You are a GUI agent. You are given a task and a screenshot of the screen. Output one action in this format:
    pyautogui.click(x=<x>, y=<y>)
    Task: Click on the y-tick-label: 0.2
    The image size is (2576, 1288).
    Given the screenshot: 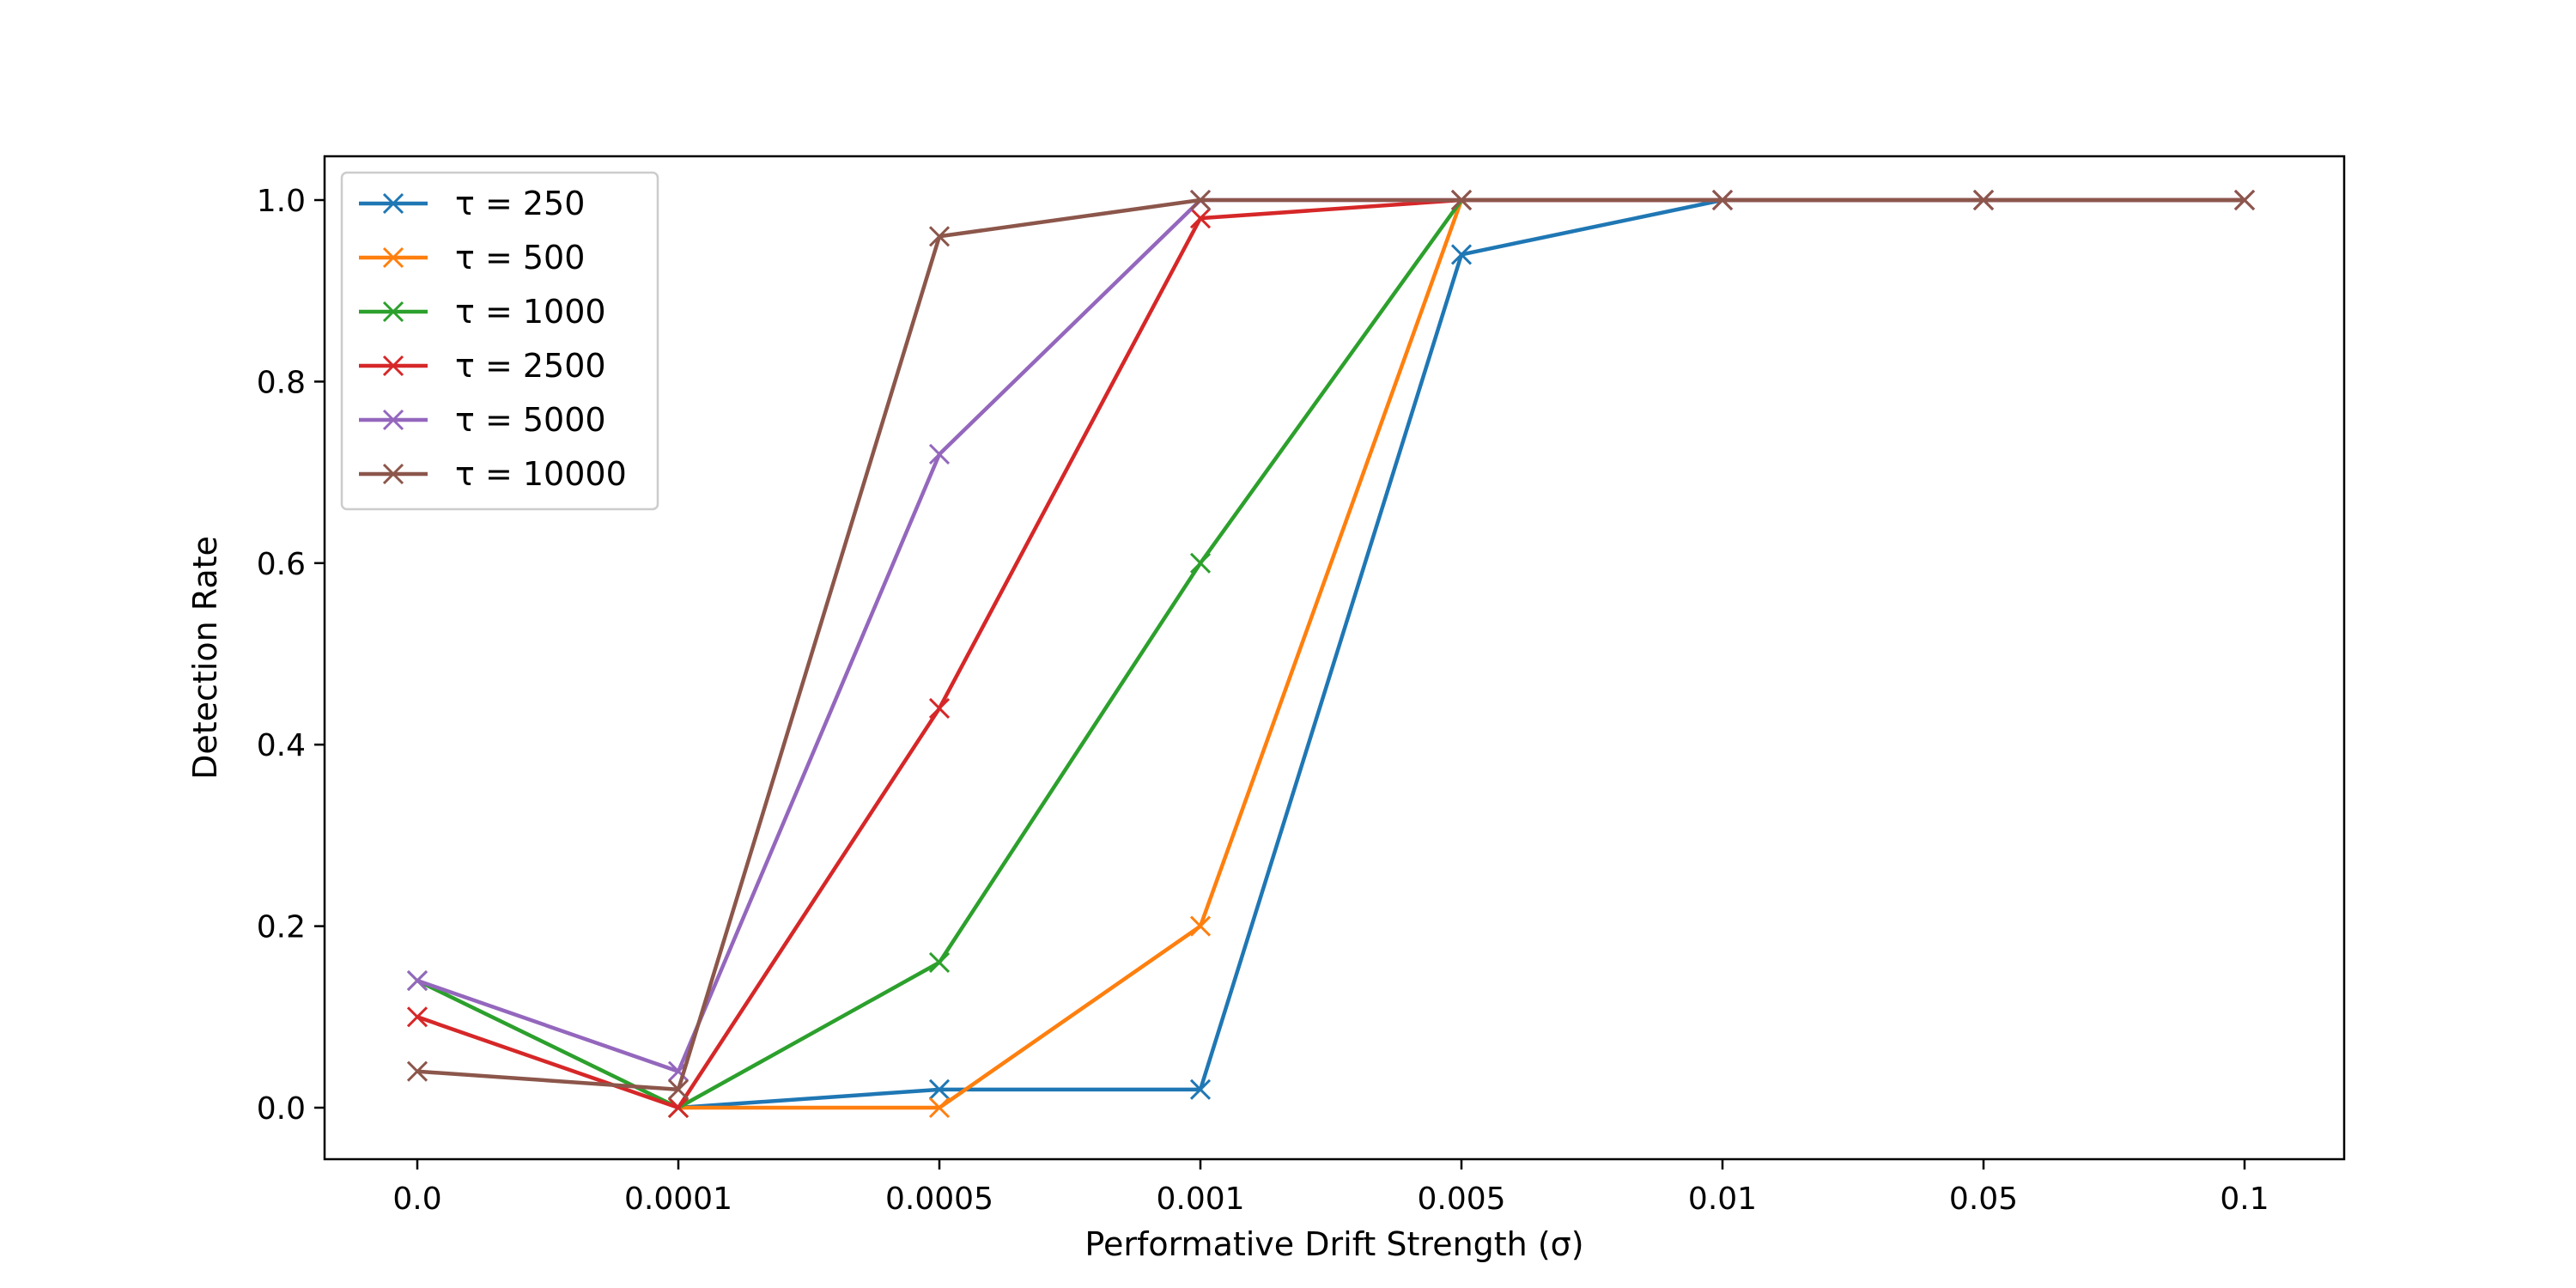 What is the action you would take?
    pyautogui.click(x=281, y=928)
    